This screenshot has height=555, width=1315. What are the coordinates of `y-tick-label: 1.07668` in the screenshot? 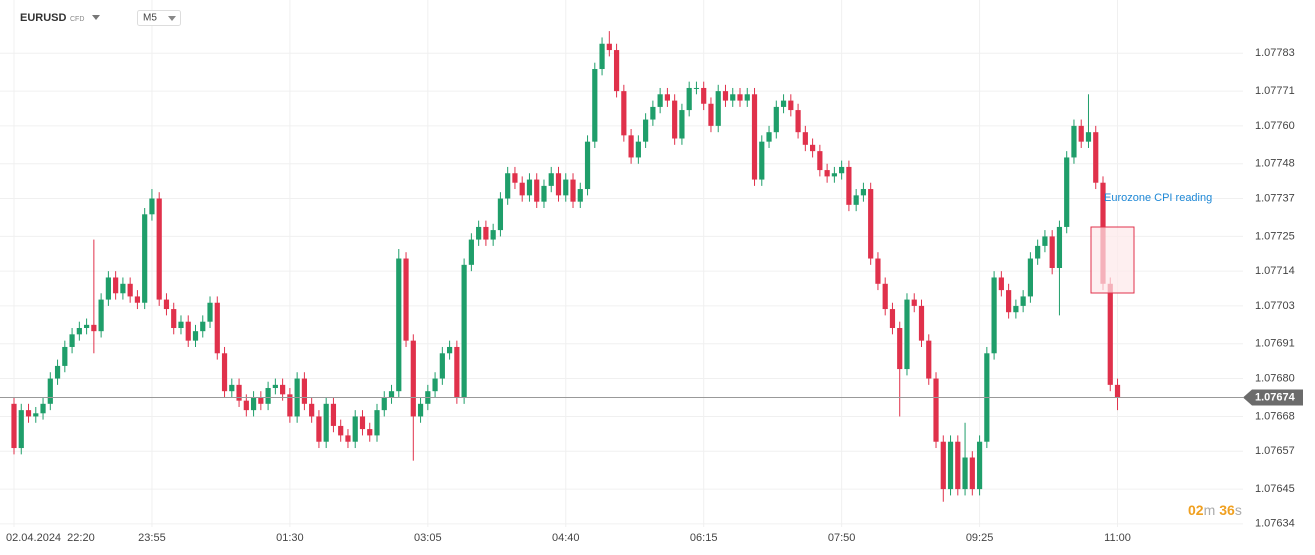 It's located at (1275, 416).